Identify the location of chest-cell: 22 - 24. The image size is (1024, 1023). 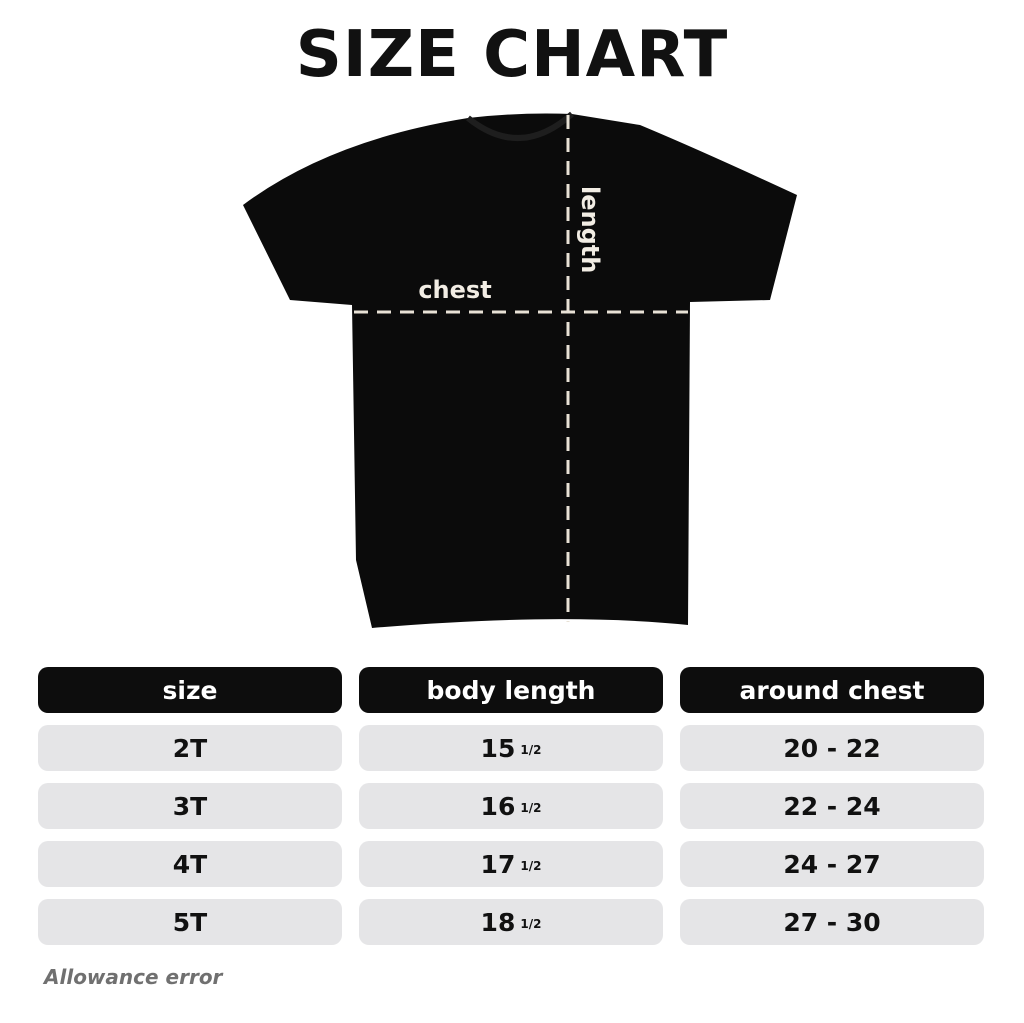
(832, 806).